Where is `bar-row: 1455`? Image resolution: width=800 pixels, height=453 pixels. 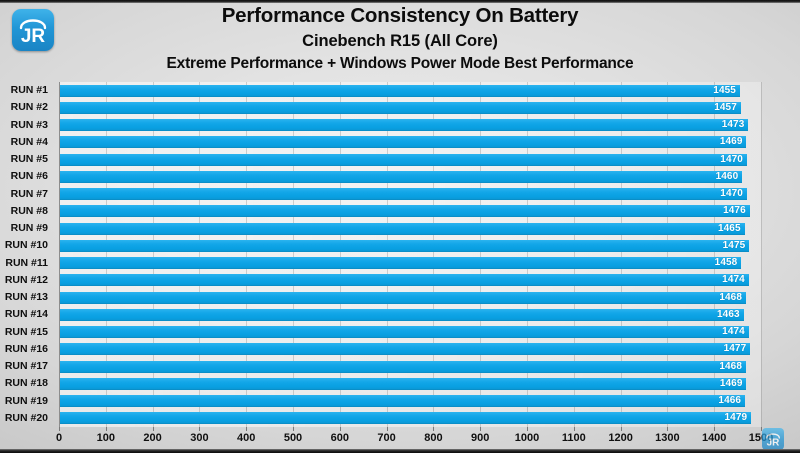
bar-row: 1455 is located at coordinates (410, 90).